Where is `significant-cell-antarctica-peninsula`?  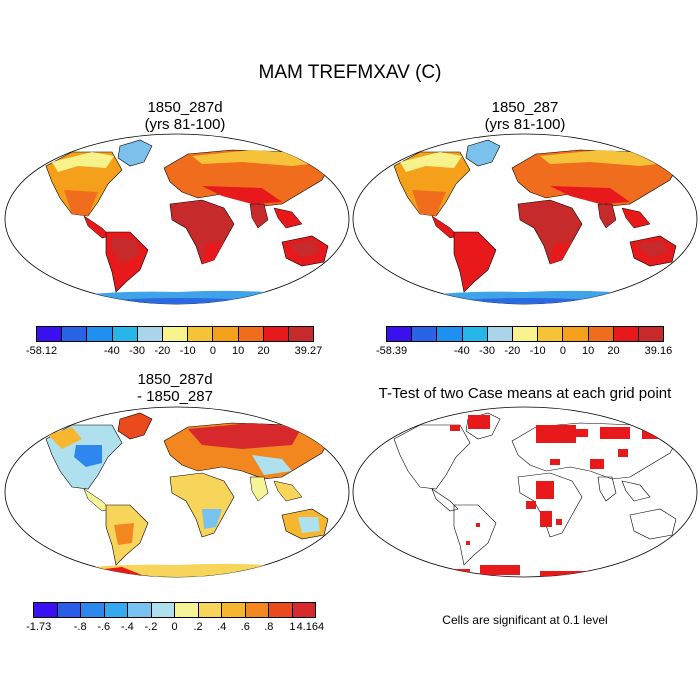
significant-cell-antarctica-peninsula is located at coordinates (500, 570).